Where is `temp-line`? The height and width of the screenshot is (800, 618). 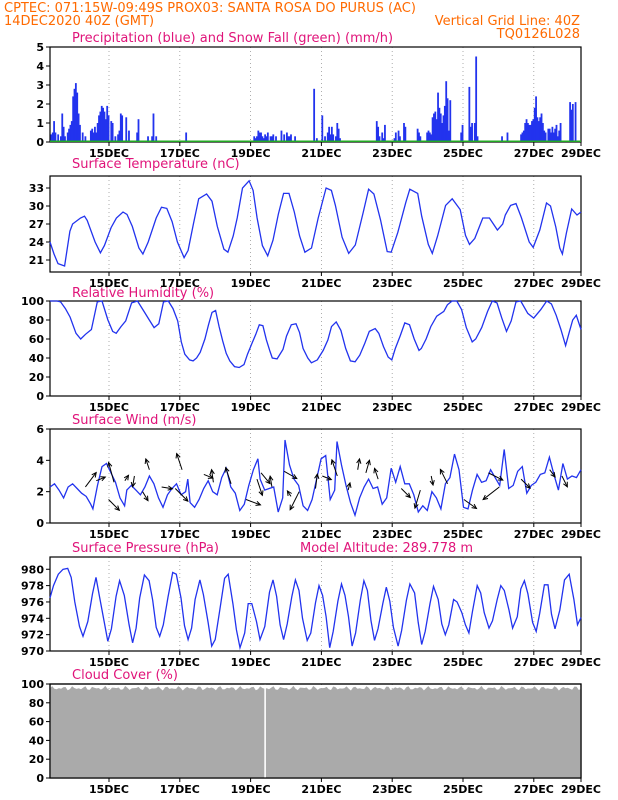 temp-line is located at coordinates (315, 223).